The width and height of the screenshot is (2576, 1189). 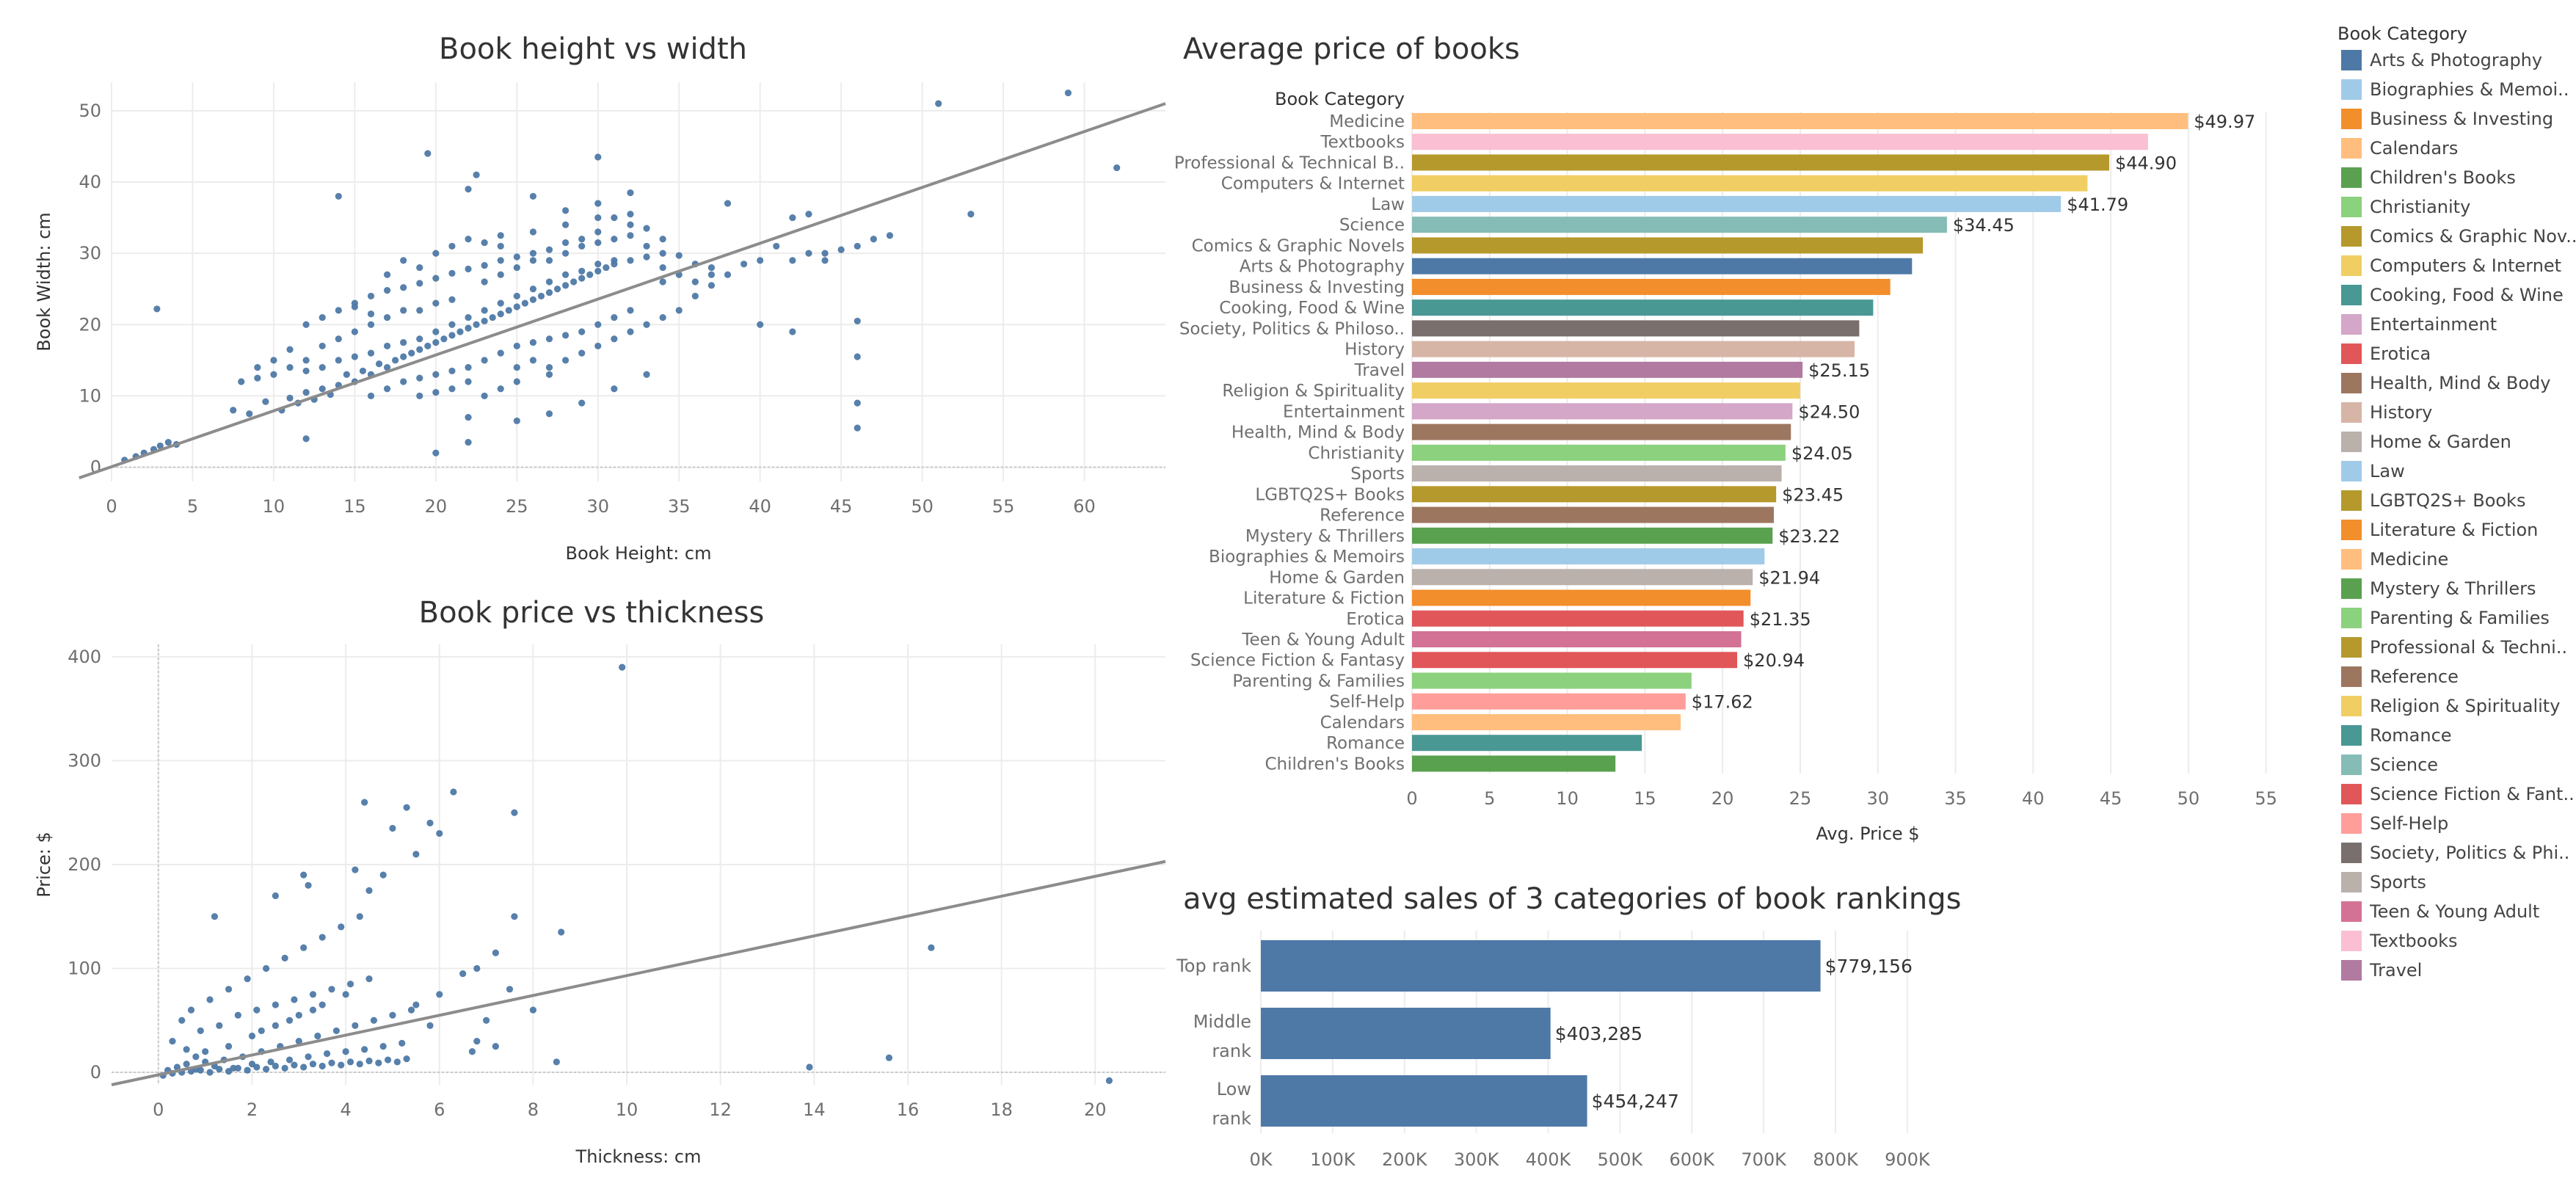 I want to click on legend-item-label: Self-Help, so click(x=2409, y=823).